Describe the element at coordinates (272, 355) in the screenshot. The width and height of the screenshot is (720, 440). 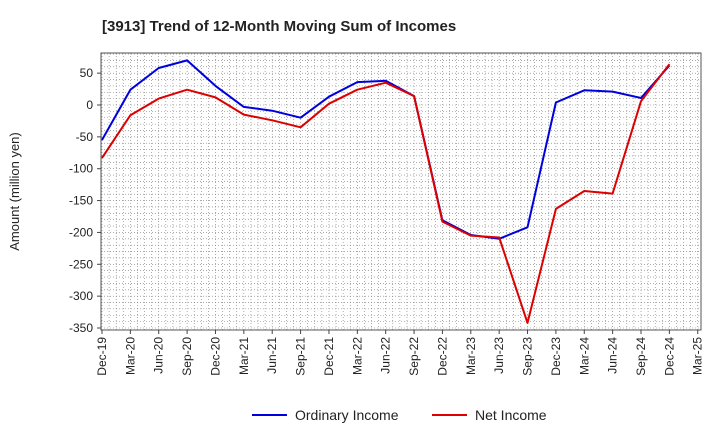
I see `x-tick-label: Jun-21` at that location.